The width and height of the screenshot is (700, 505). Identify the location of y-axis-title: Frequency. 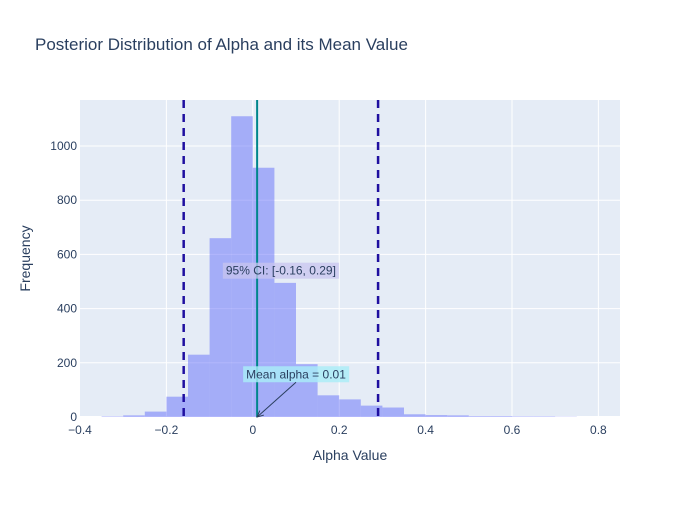
(25, 258).